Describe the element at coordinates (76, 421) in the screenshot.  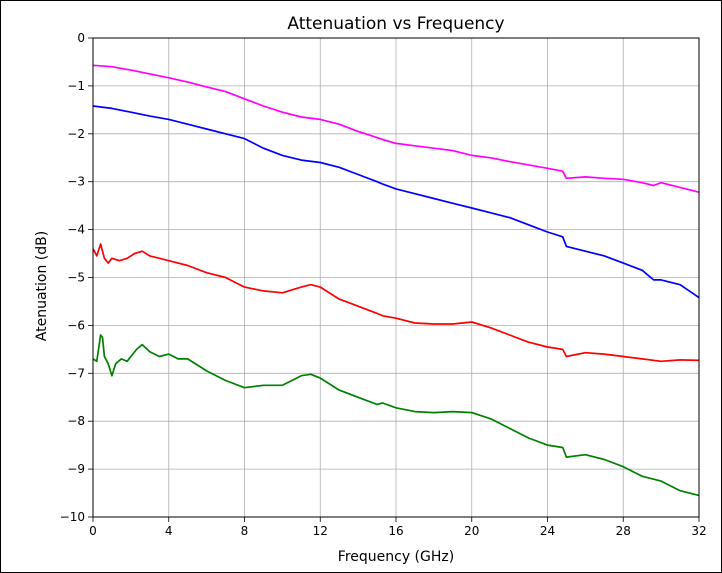
I see `y-tick-label: −8` at that location.